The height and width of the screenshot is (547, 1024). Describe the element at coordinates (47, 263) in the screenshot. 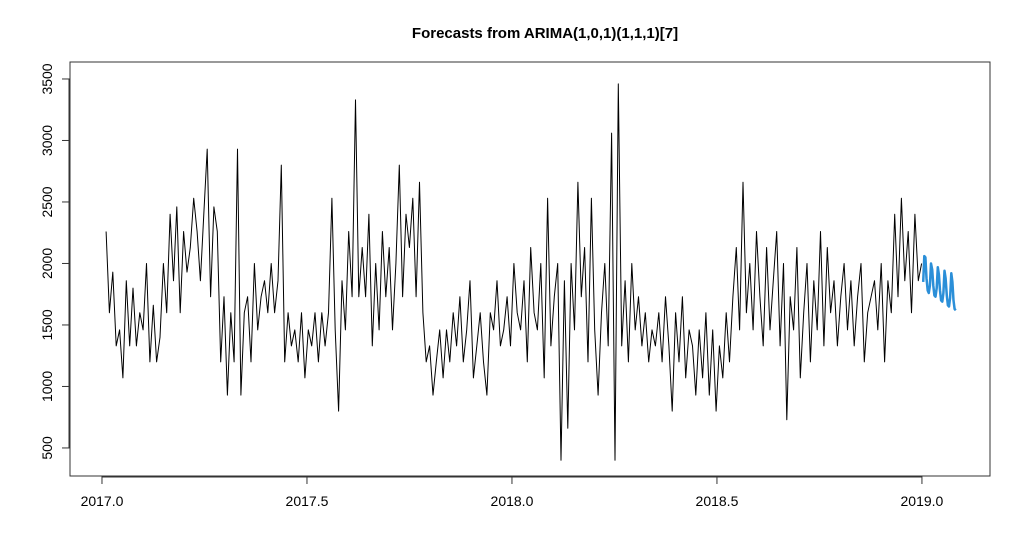

I see `y-tick-label: 2000` at that location.